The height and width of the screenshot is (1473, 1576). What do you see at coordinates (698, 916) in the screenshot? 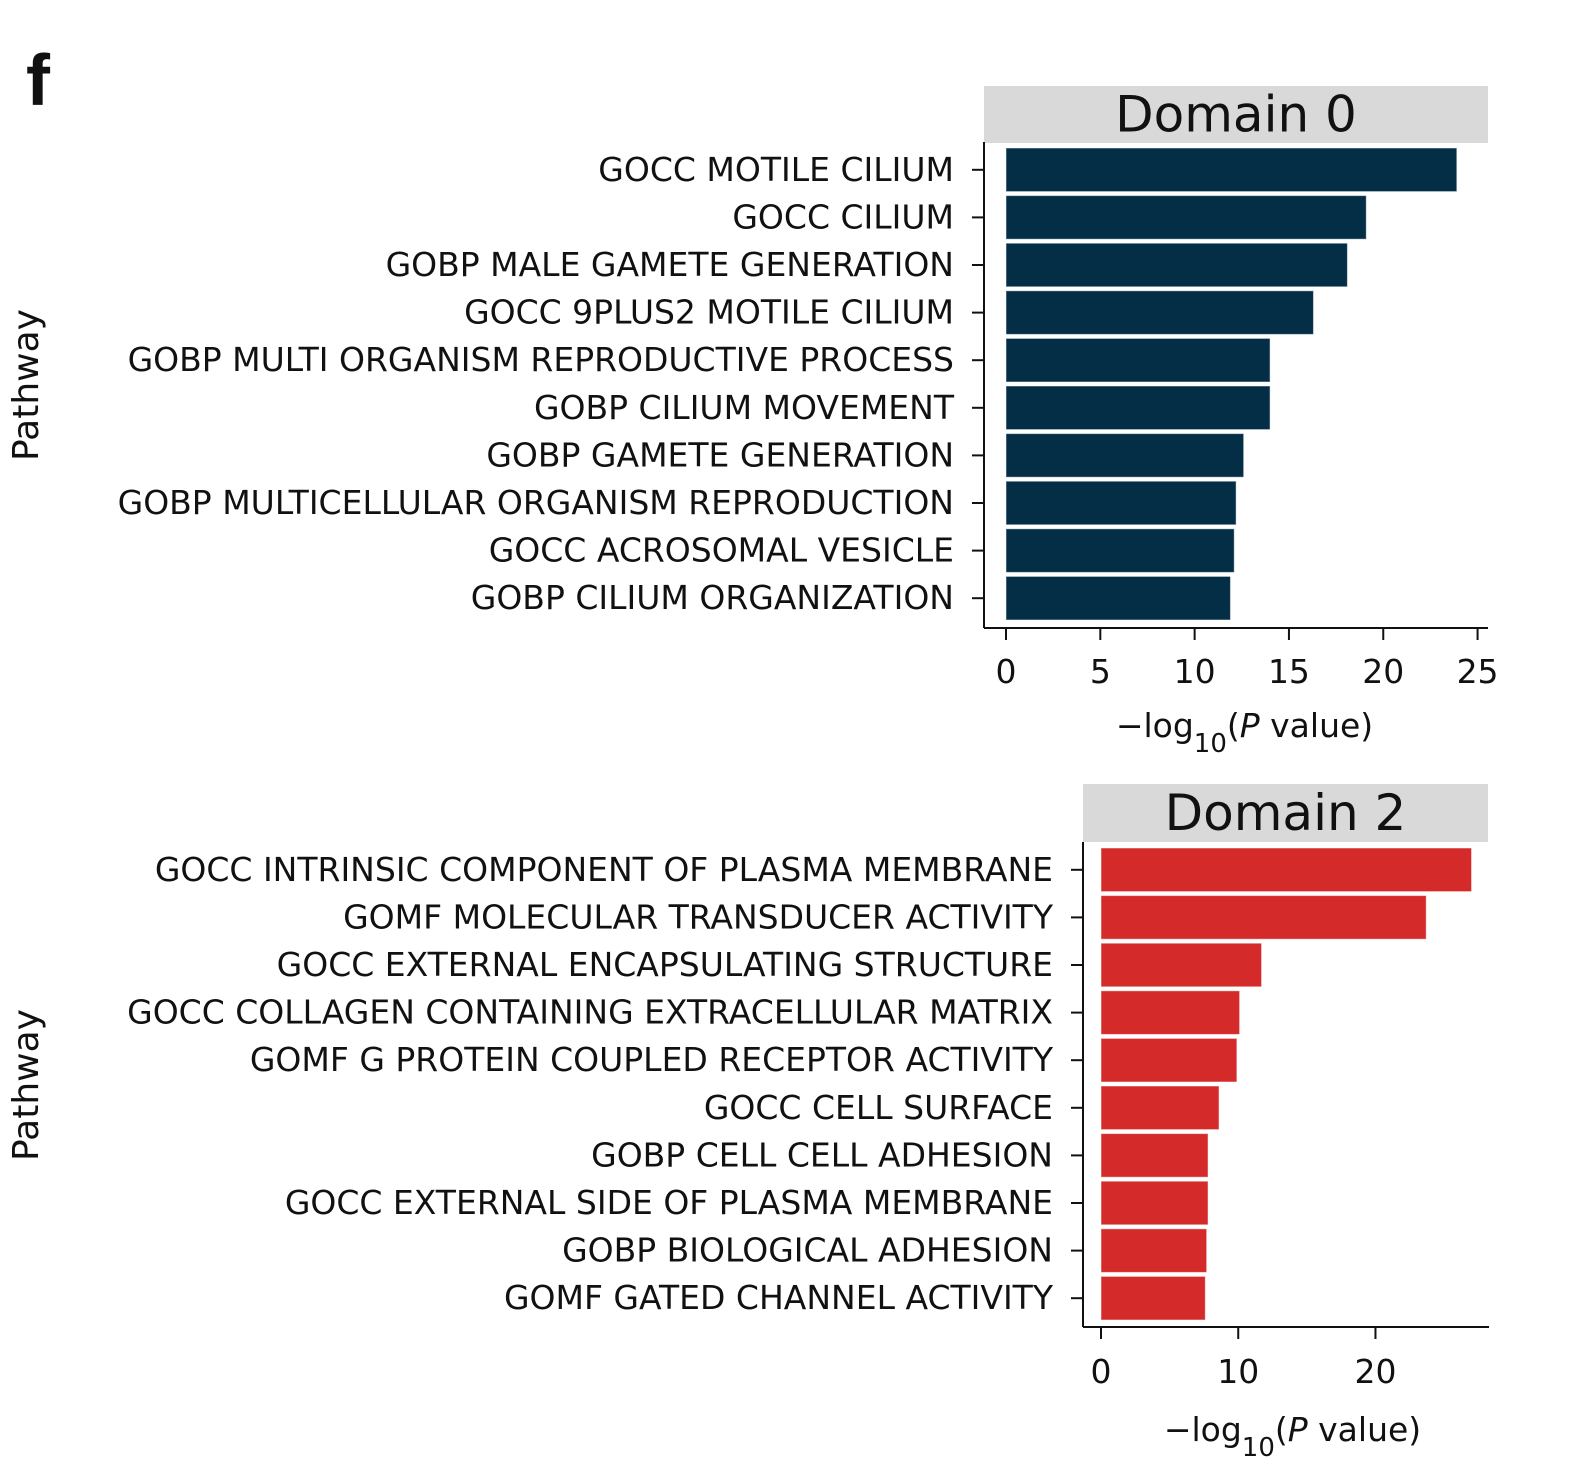
I see `y-tick-label: GOMF MOLECULAR TRANSDUCER ACTIVITY` at bounding box center [698, 916].